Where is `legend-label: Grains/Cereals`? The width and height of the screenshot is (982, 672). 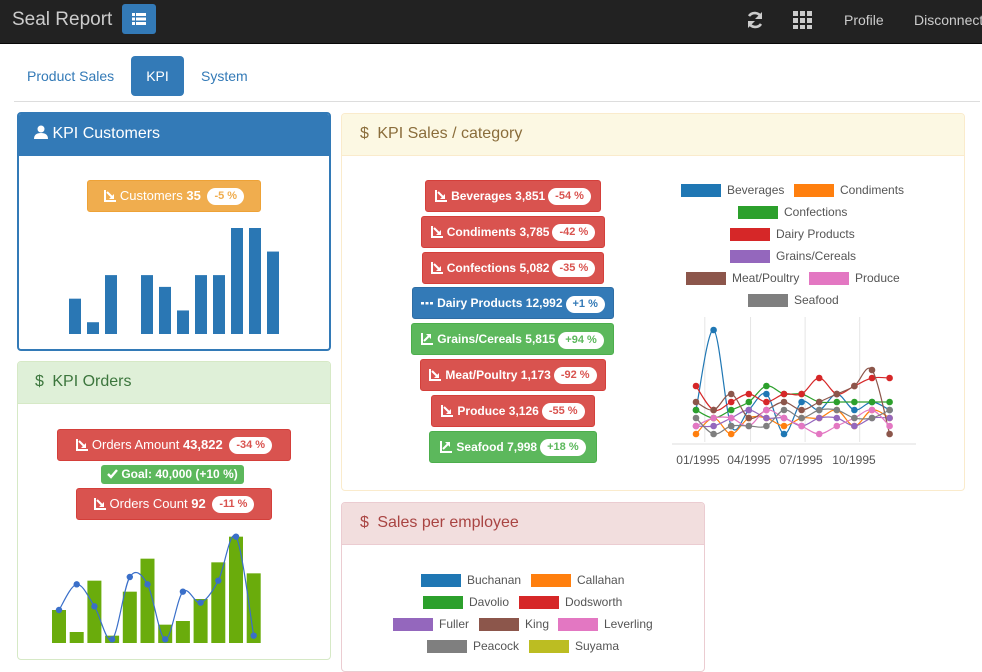
legend-label: Grains/Cereals is located at coordinates (816, 256).